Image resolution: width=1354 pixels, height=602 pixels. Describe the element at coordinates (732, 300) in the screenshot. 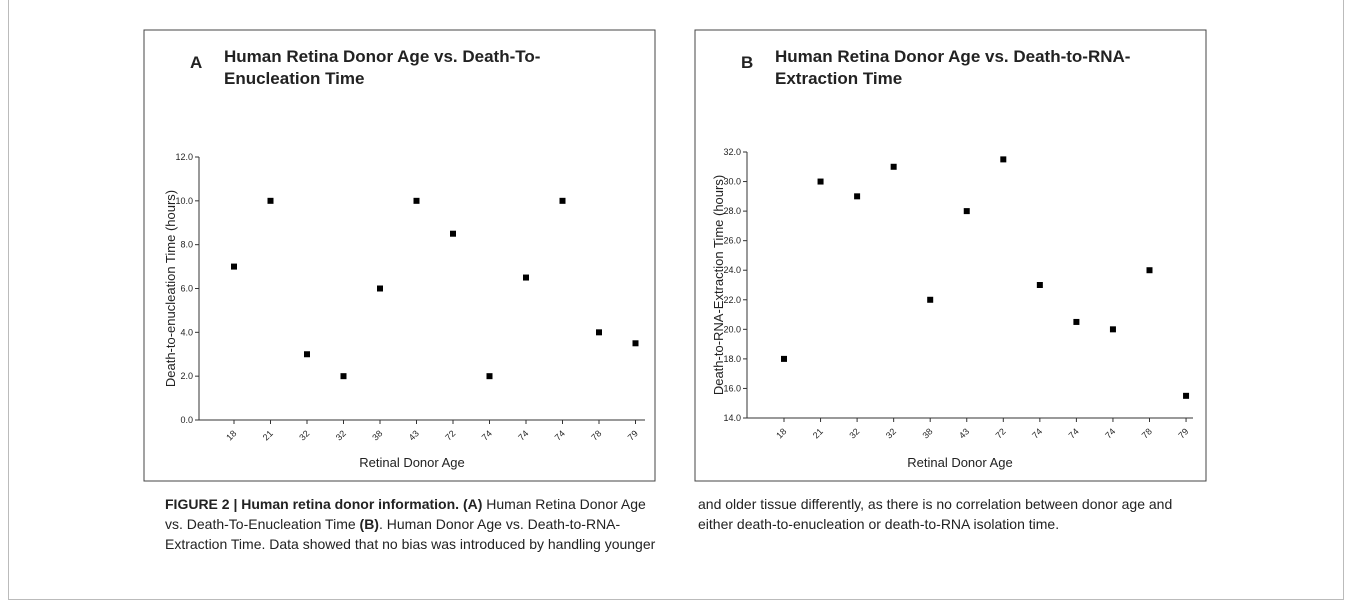

I see `y-tick-label: 22.0` at that location.